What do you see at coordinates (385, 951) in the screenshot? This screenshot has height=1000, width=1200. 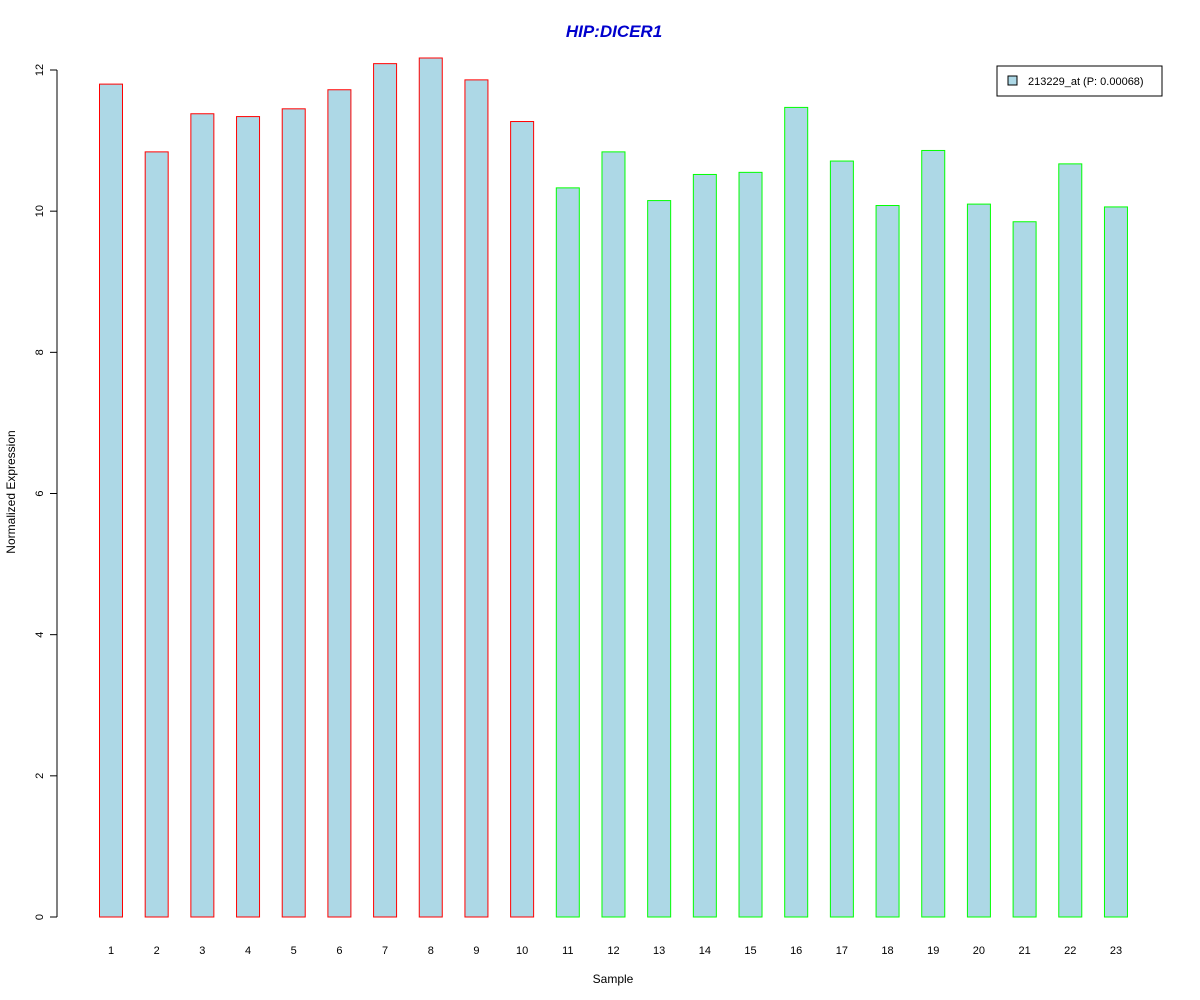 I see `x-tick-label: 7` at bounding box center [385, 951].